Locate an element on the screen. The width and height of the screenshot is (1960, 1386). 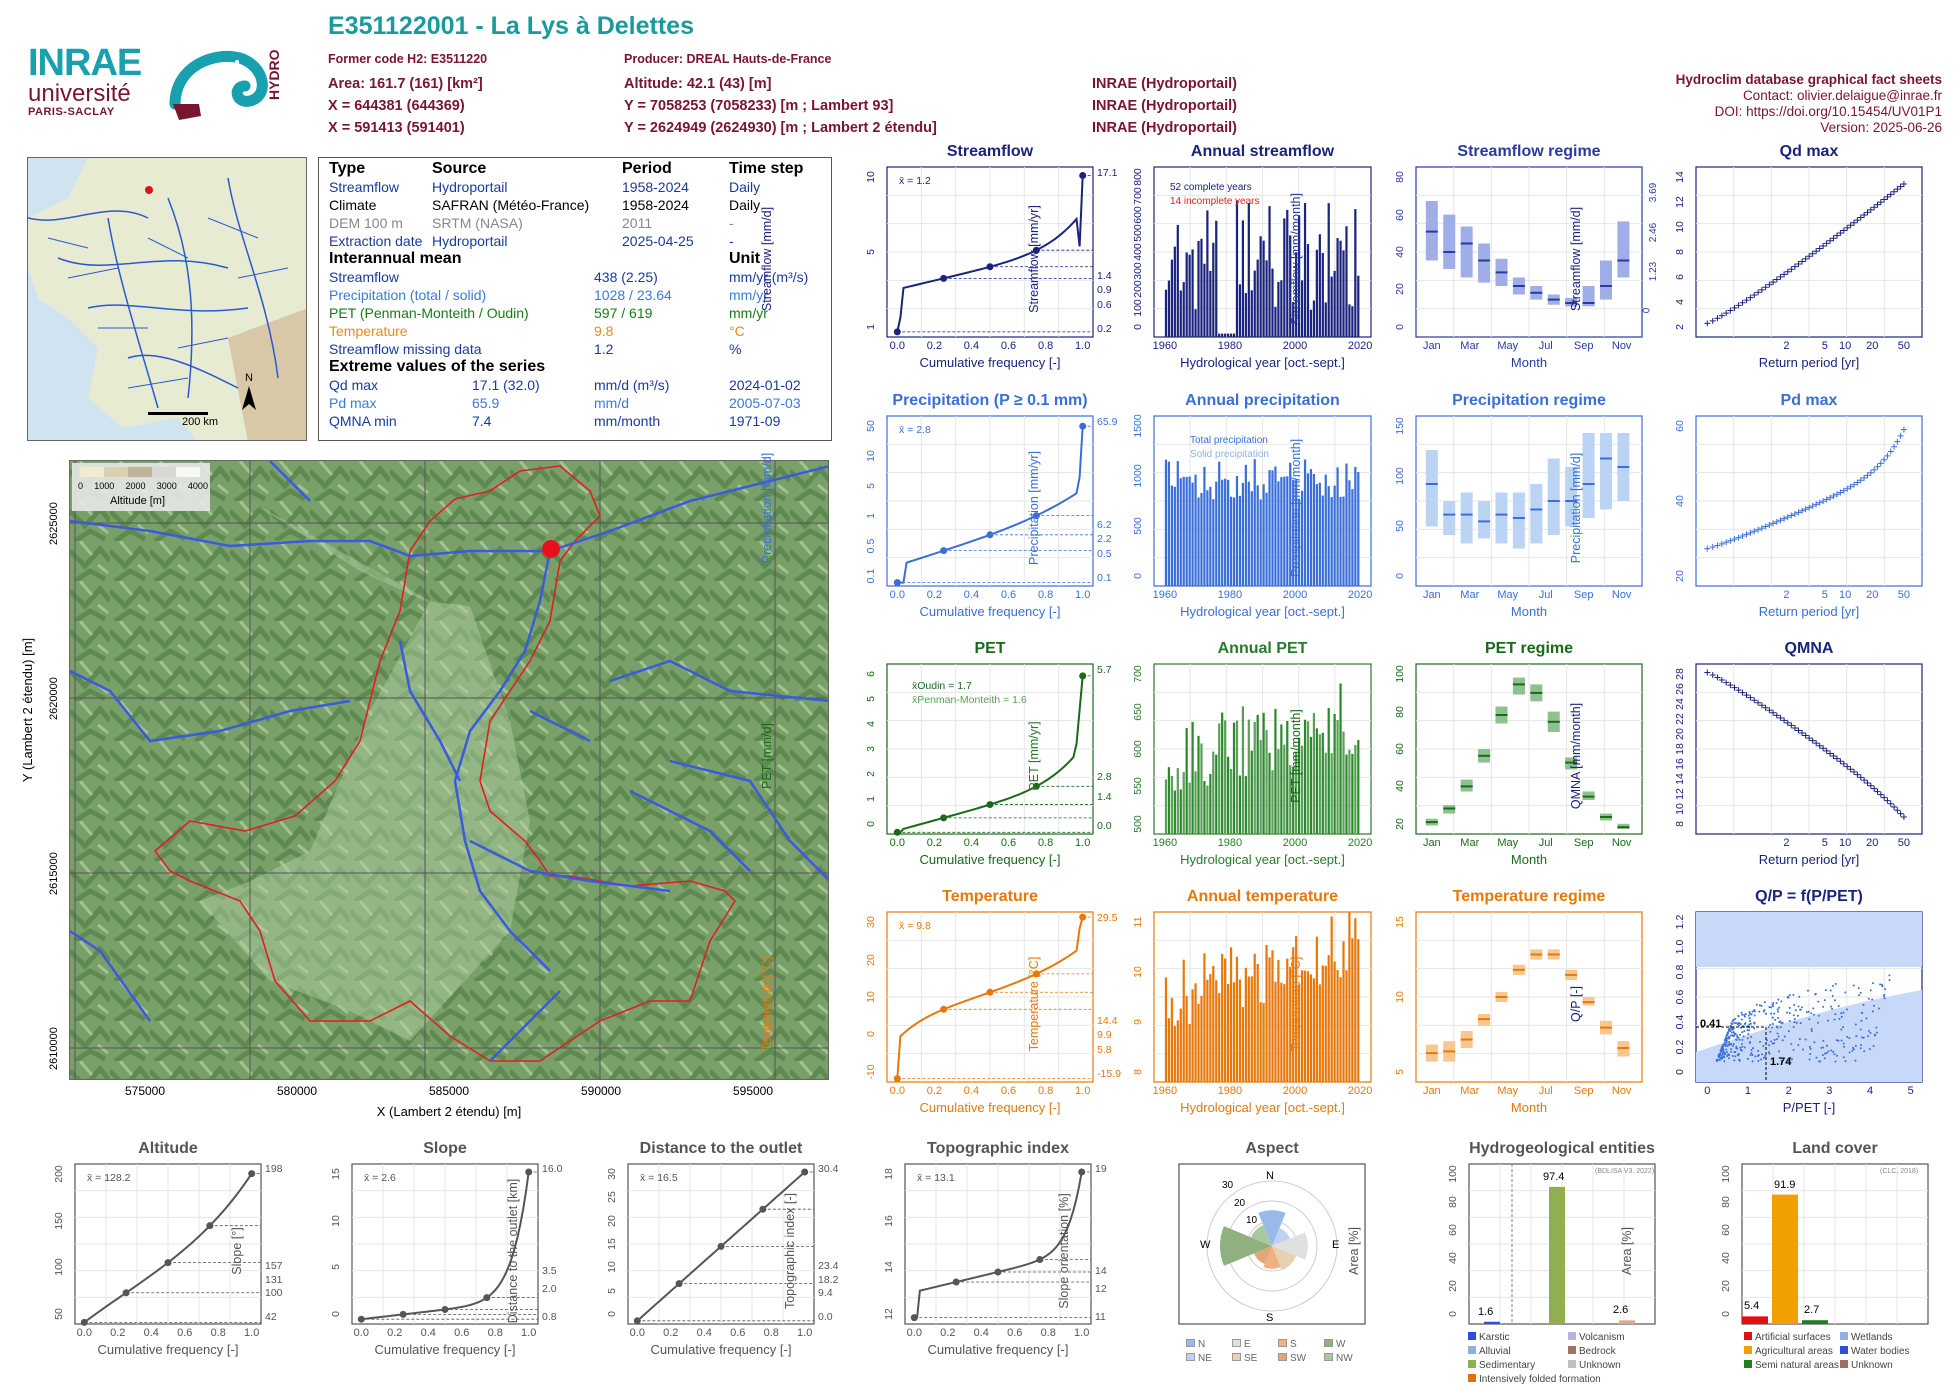
streamflow-xtick: 0.2 is located at coordinates (934, 346).